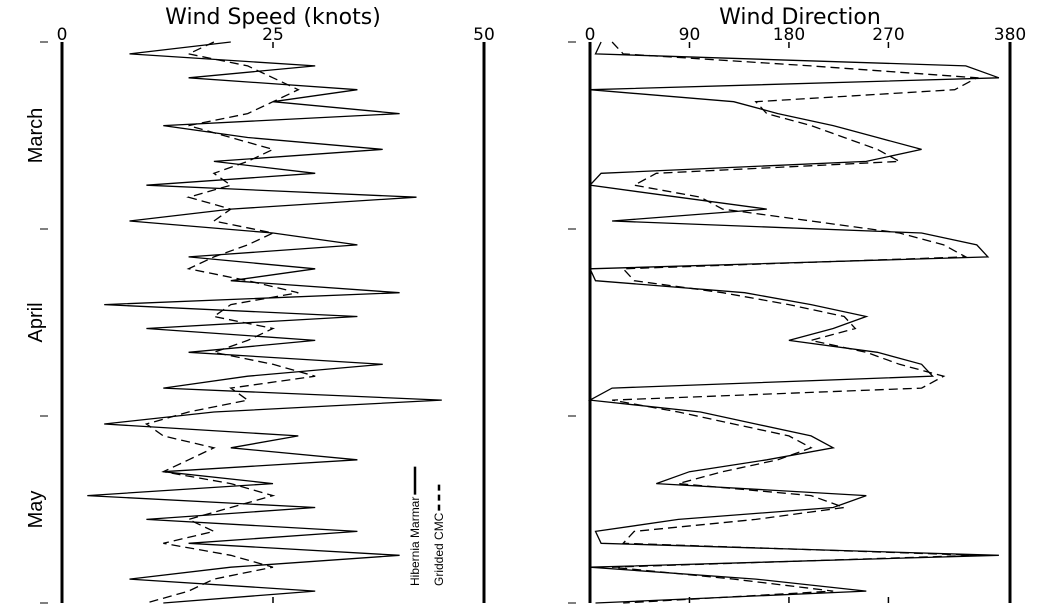 This screenshot has height=611, width=1045. What do you see at coordinates (484, 35) in the screenshot?
I see `x-tick-label: 50` at bounding box center [484, 35].